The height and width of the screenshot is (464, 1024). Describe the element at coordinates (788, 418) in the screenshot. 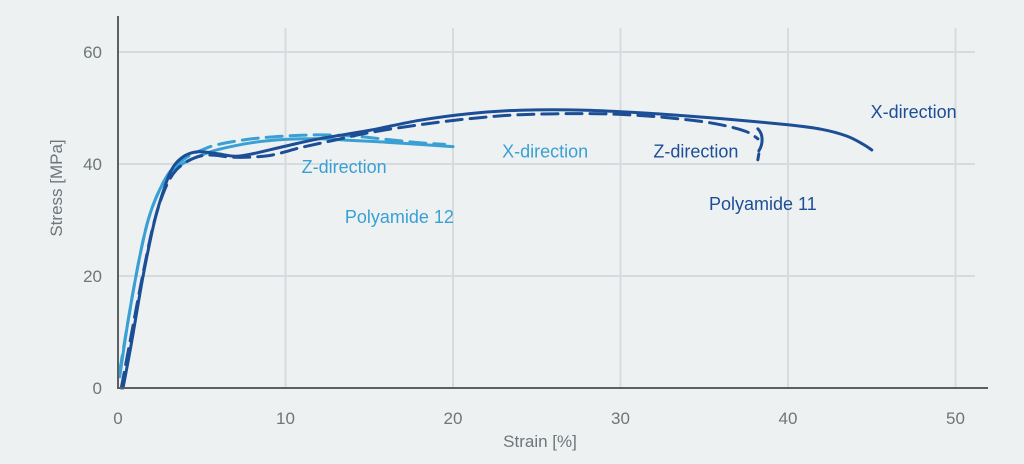

I see `x-tick-label: 40` at that location.